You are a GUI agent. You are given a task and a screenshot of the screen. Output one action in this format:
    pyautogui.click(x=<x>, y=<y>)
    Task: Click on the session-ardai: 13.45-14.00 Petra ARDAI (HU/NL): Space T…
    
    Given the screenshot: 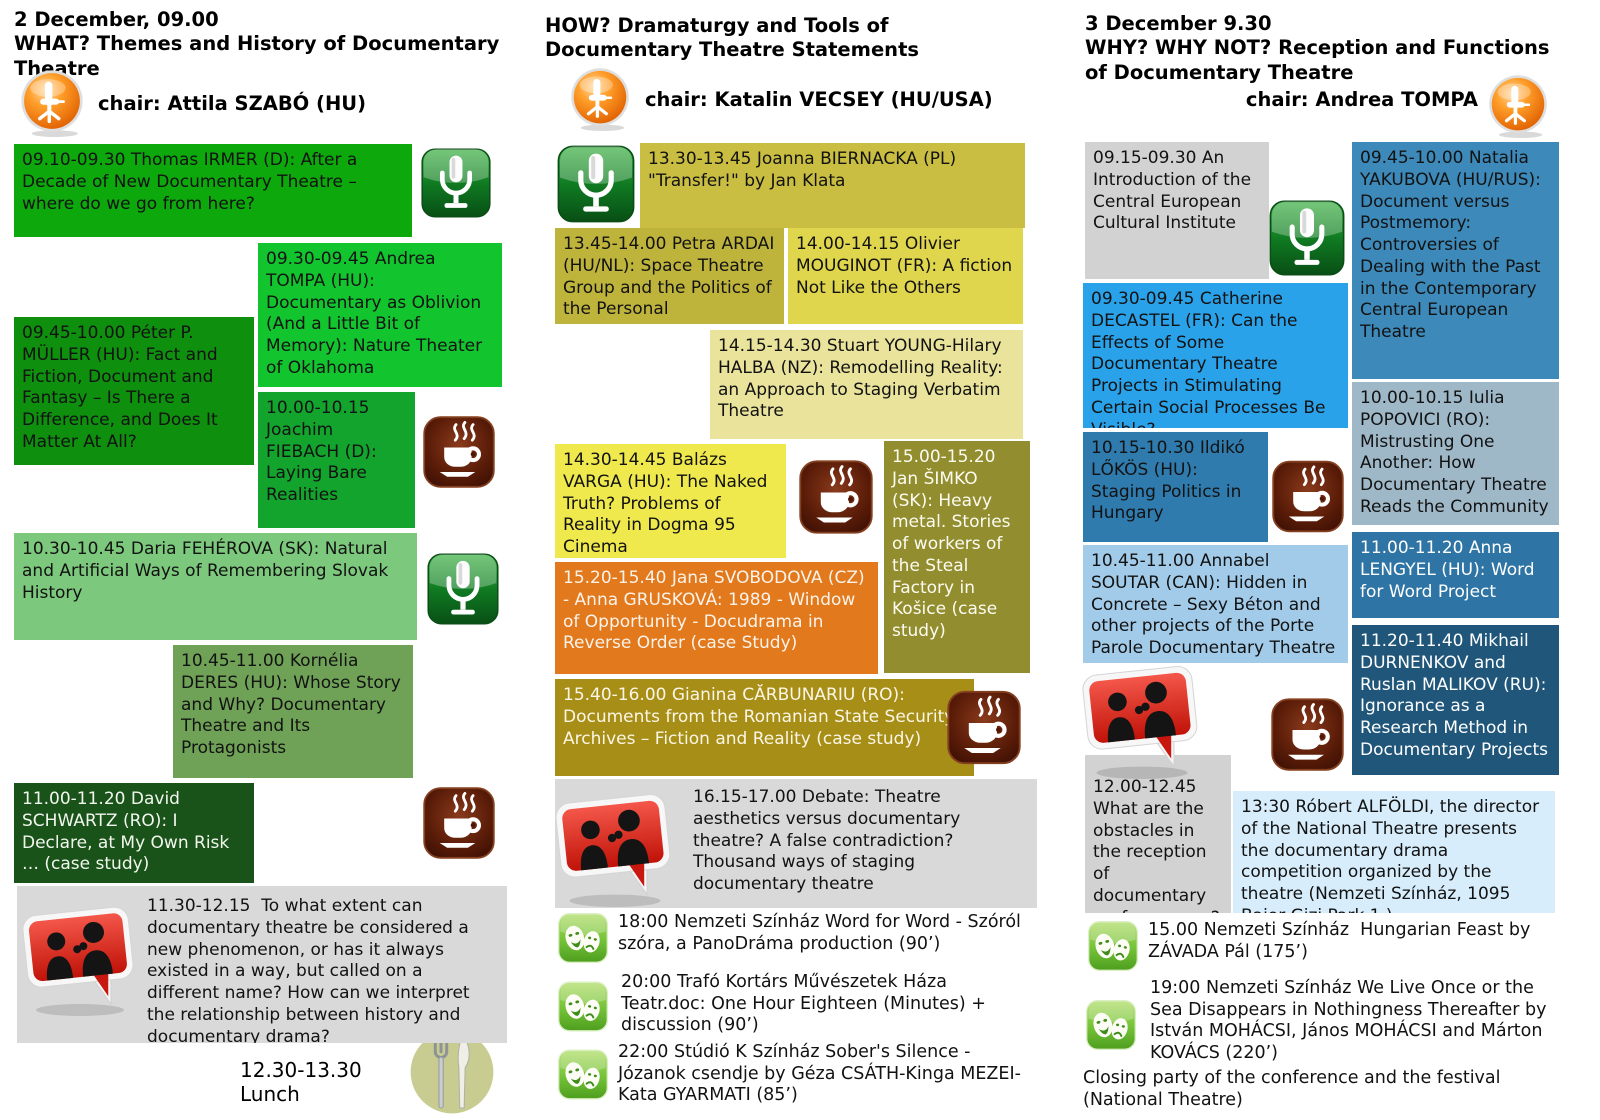 What is the action you would take?
    pyautogui.click(x=669, y=276)
    